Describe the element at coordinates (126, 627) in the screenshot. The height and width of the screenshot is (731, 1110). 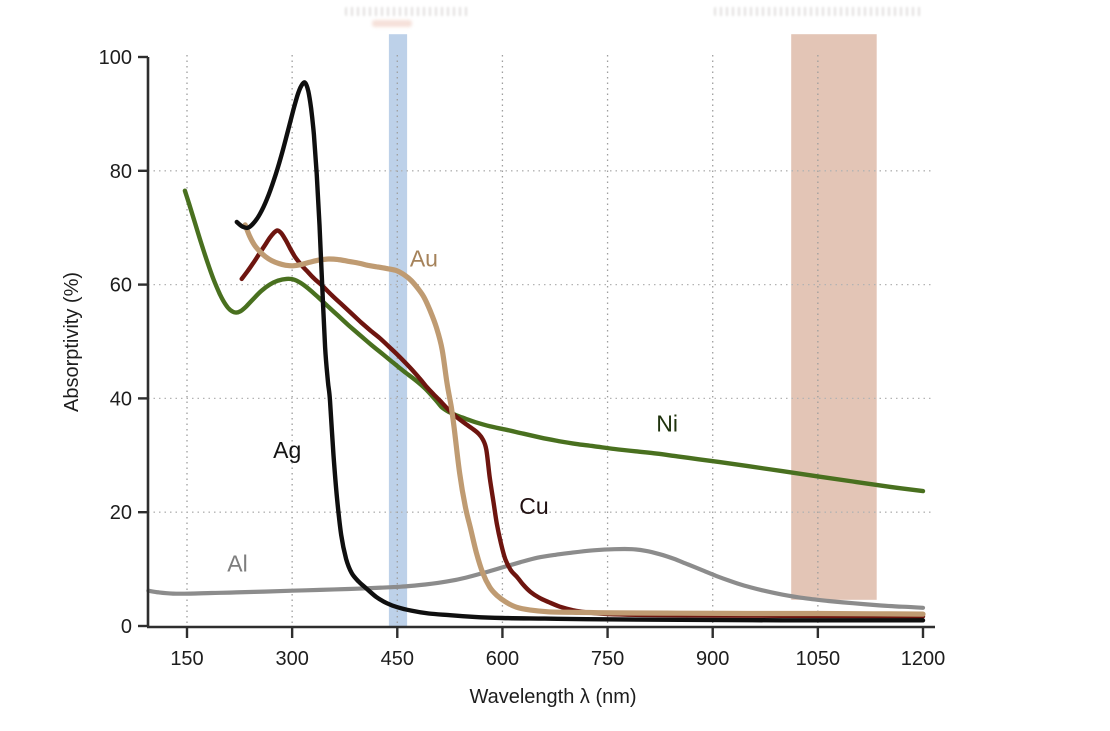
I see `y-tick-label-0: 0` at that location.